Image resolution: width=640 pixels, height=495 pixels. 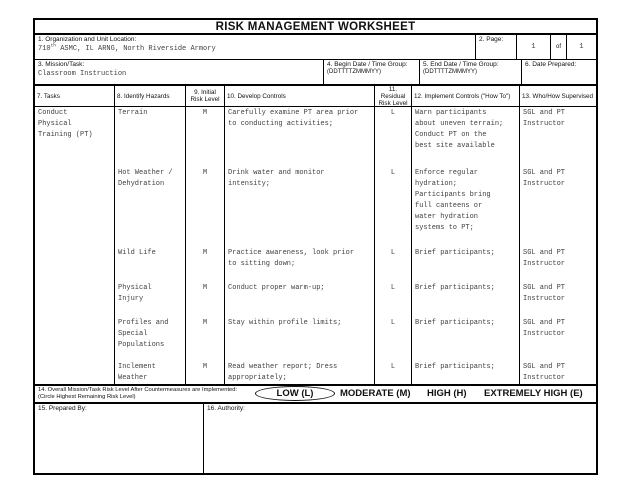 What do you see at coordinates (559, 72) in the screenshot?
I see `date-prepared-cell: 6. Date Prepared:` at bounding box center [559, 72].